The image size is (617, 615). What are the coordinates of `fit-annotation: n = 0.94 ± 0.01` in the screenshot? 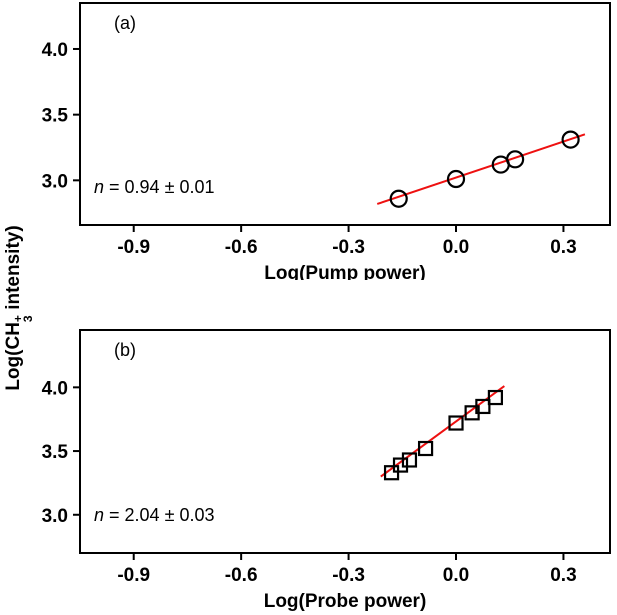 It's located at (154, 187).